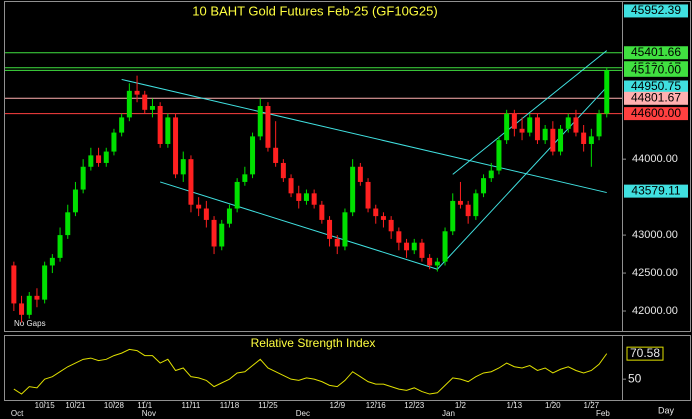  I want to click on x-tick-label: 11/11, so click(191, 405).